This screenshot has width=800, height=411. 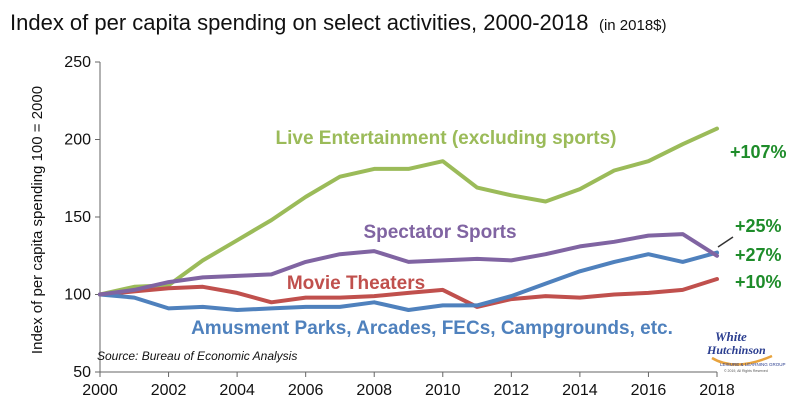 I want to click on y-tick-label: 100, so click(x=77, y=295).